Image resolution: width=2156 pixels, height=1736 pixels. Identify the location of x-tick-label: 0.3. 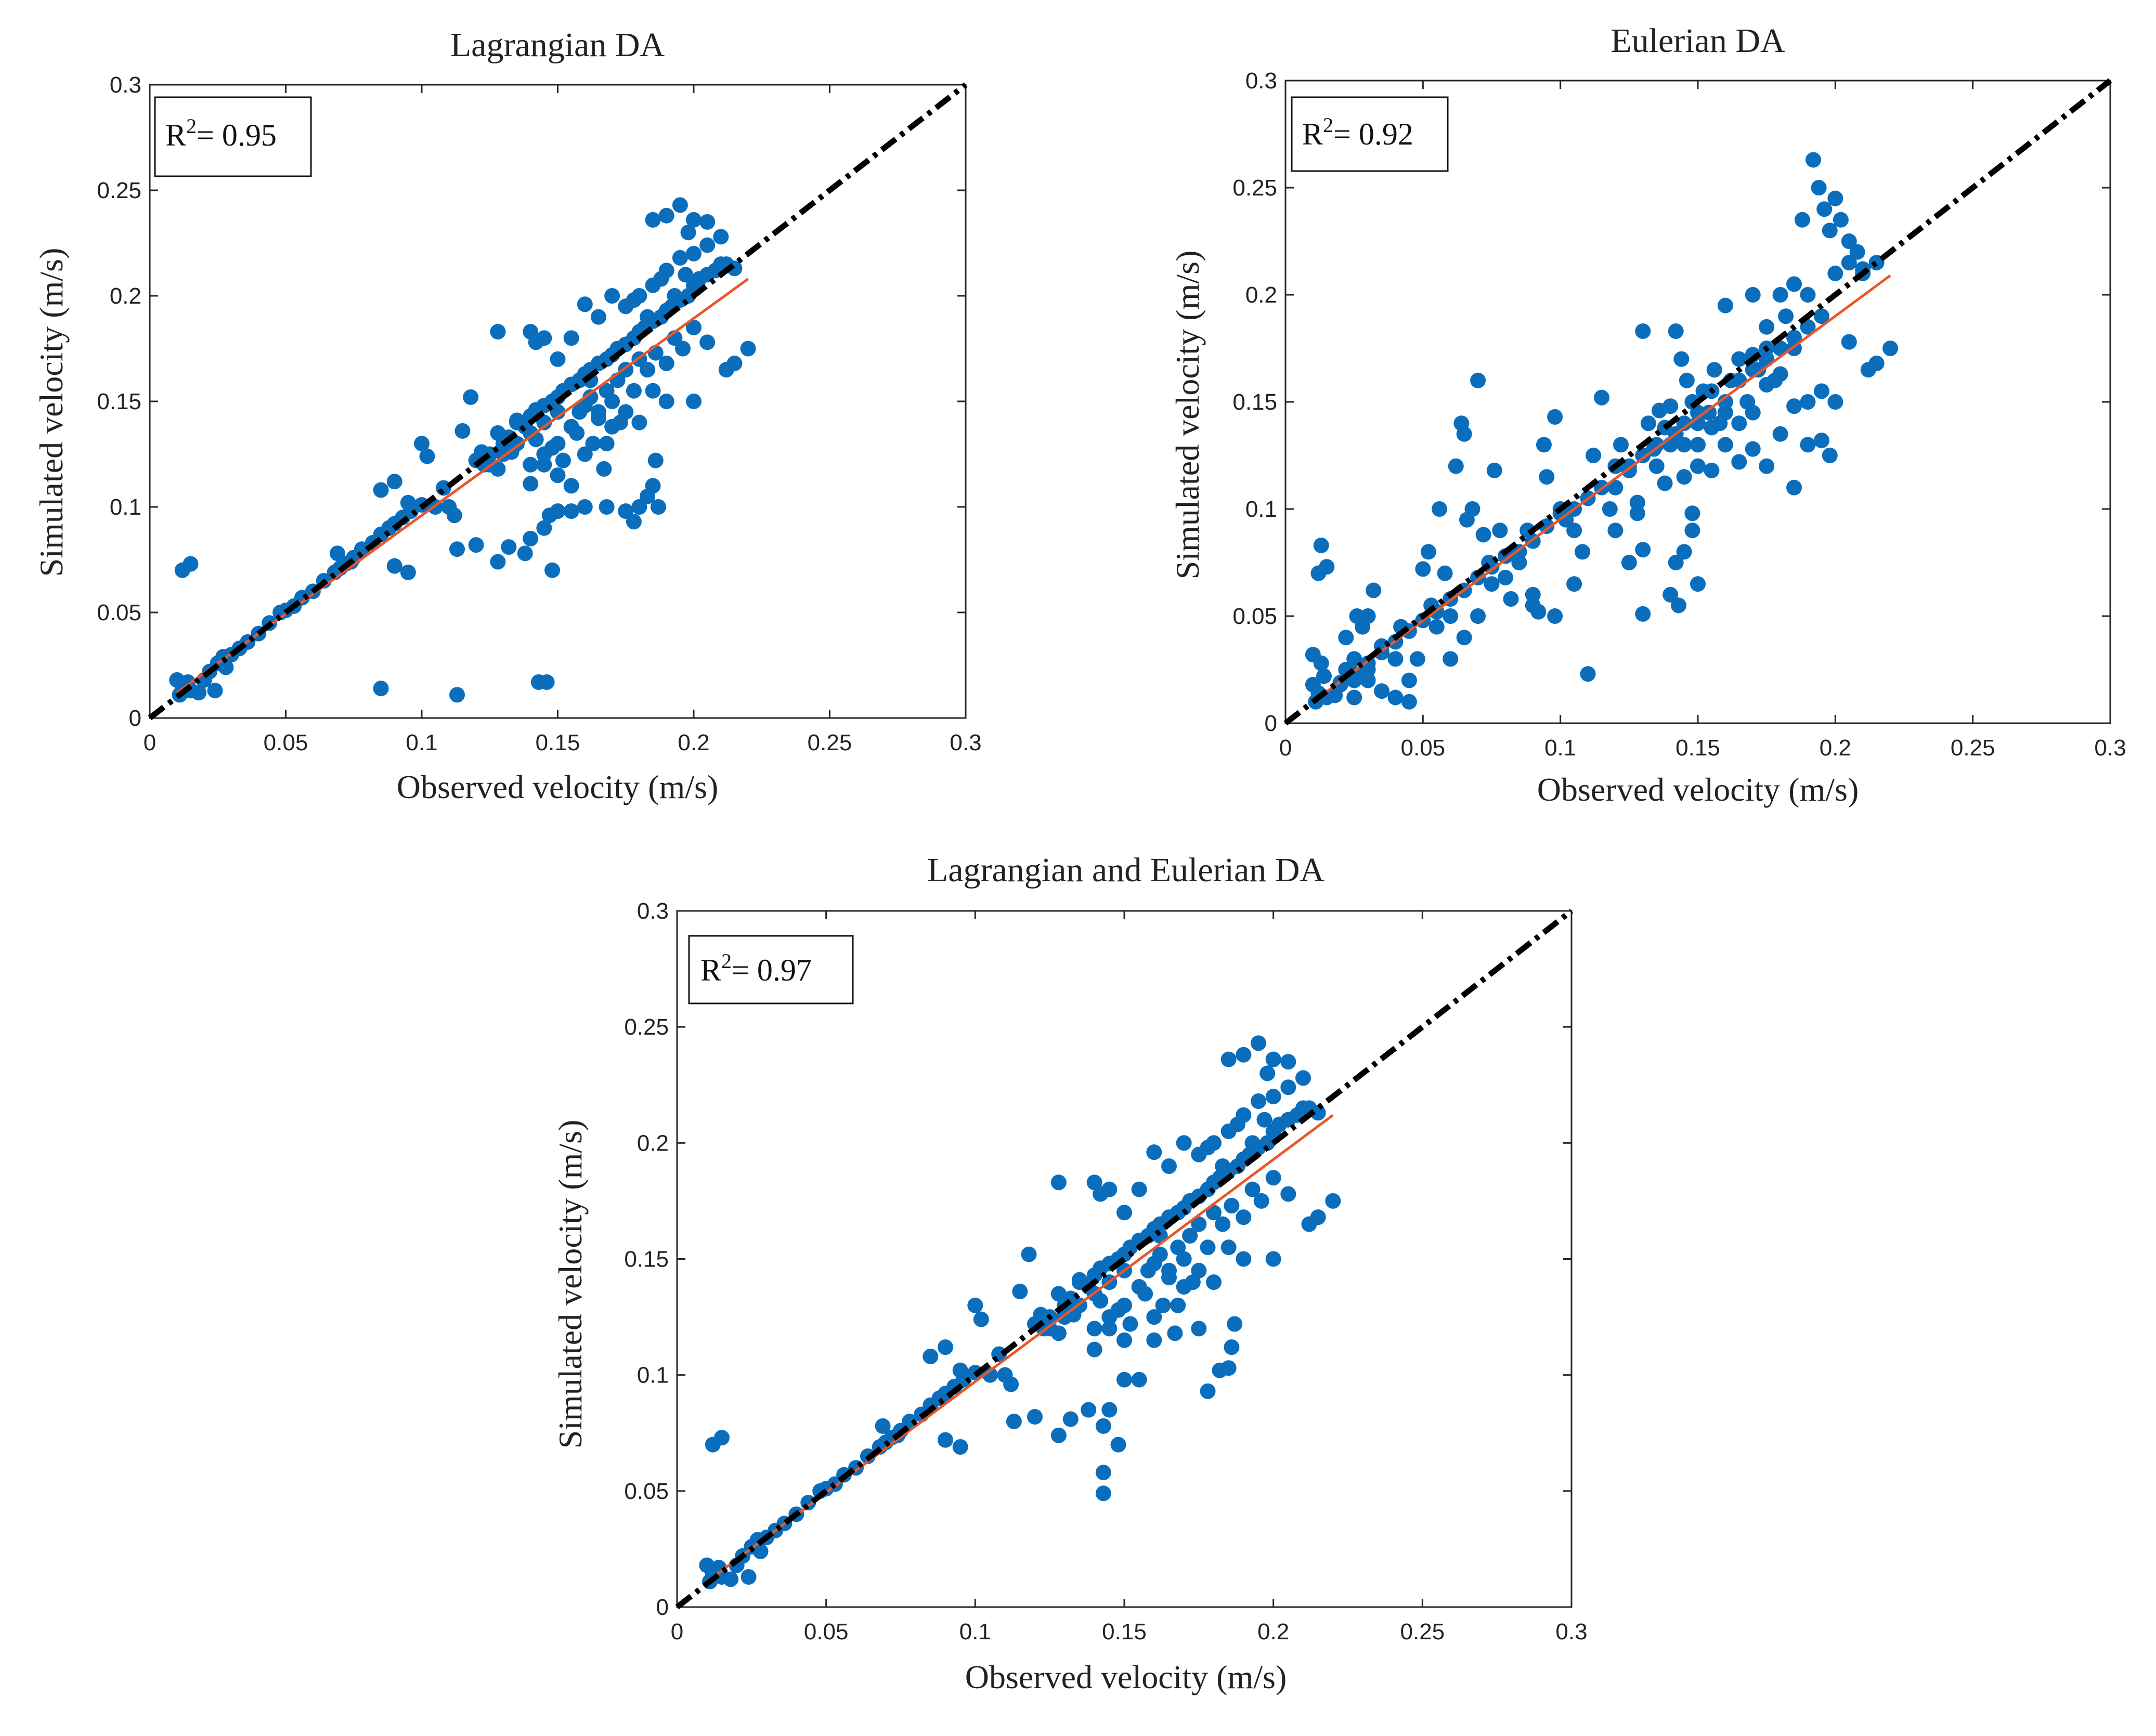
(2110, 748).